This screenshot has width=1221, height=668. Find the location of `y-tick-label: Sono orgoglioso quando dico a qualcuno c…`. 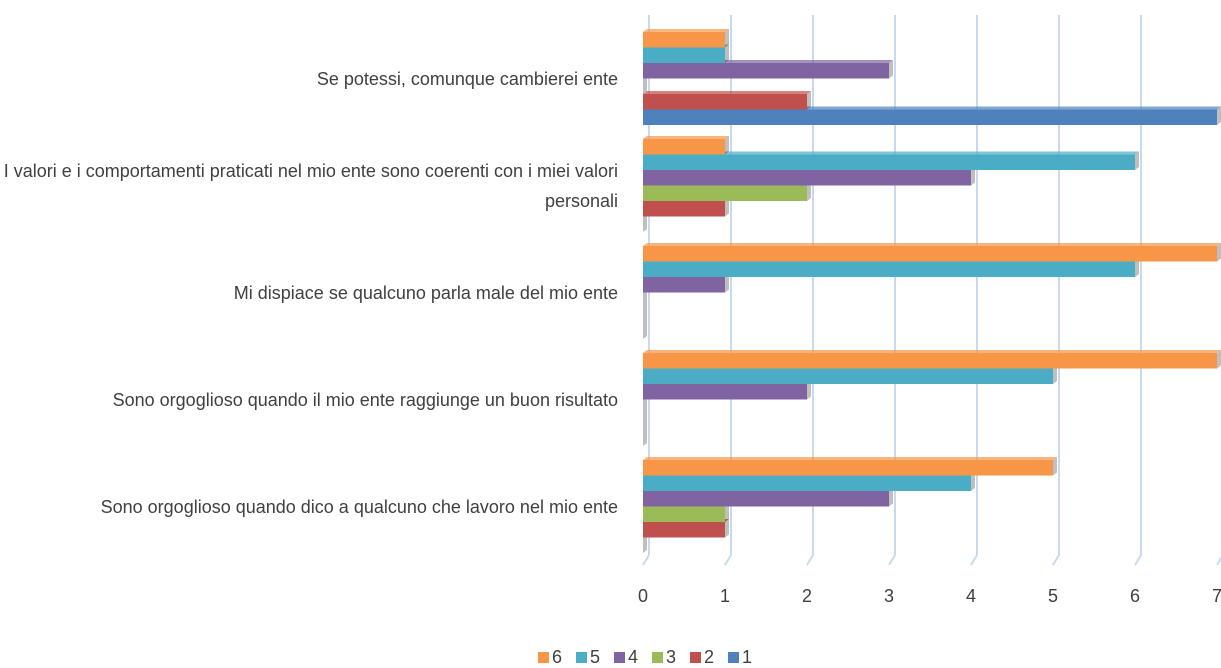

y-tick-label: Sono orgoglioso quando dico a qualcuno c… is located at coordinates (359, 506).